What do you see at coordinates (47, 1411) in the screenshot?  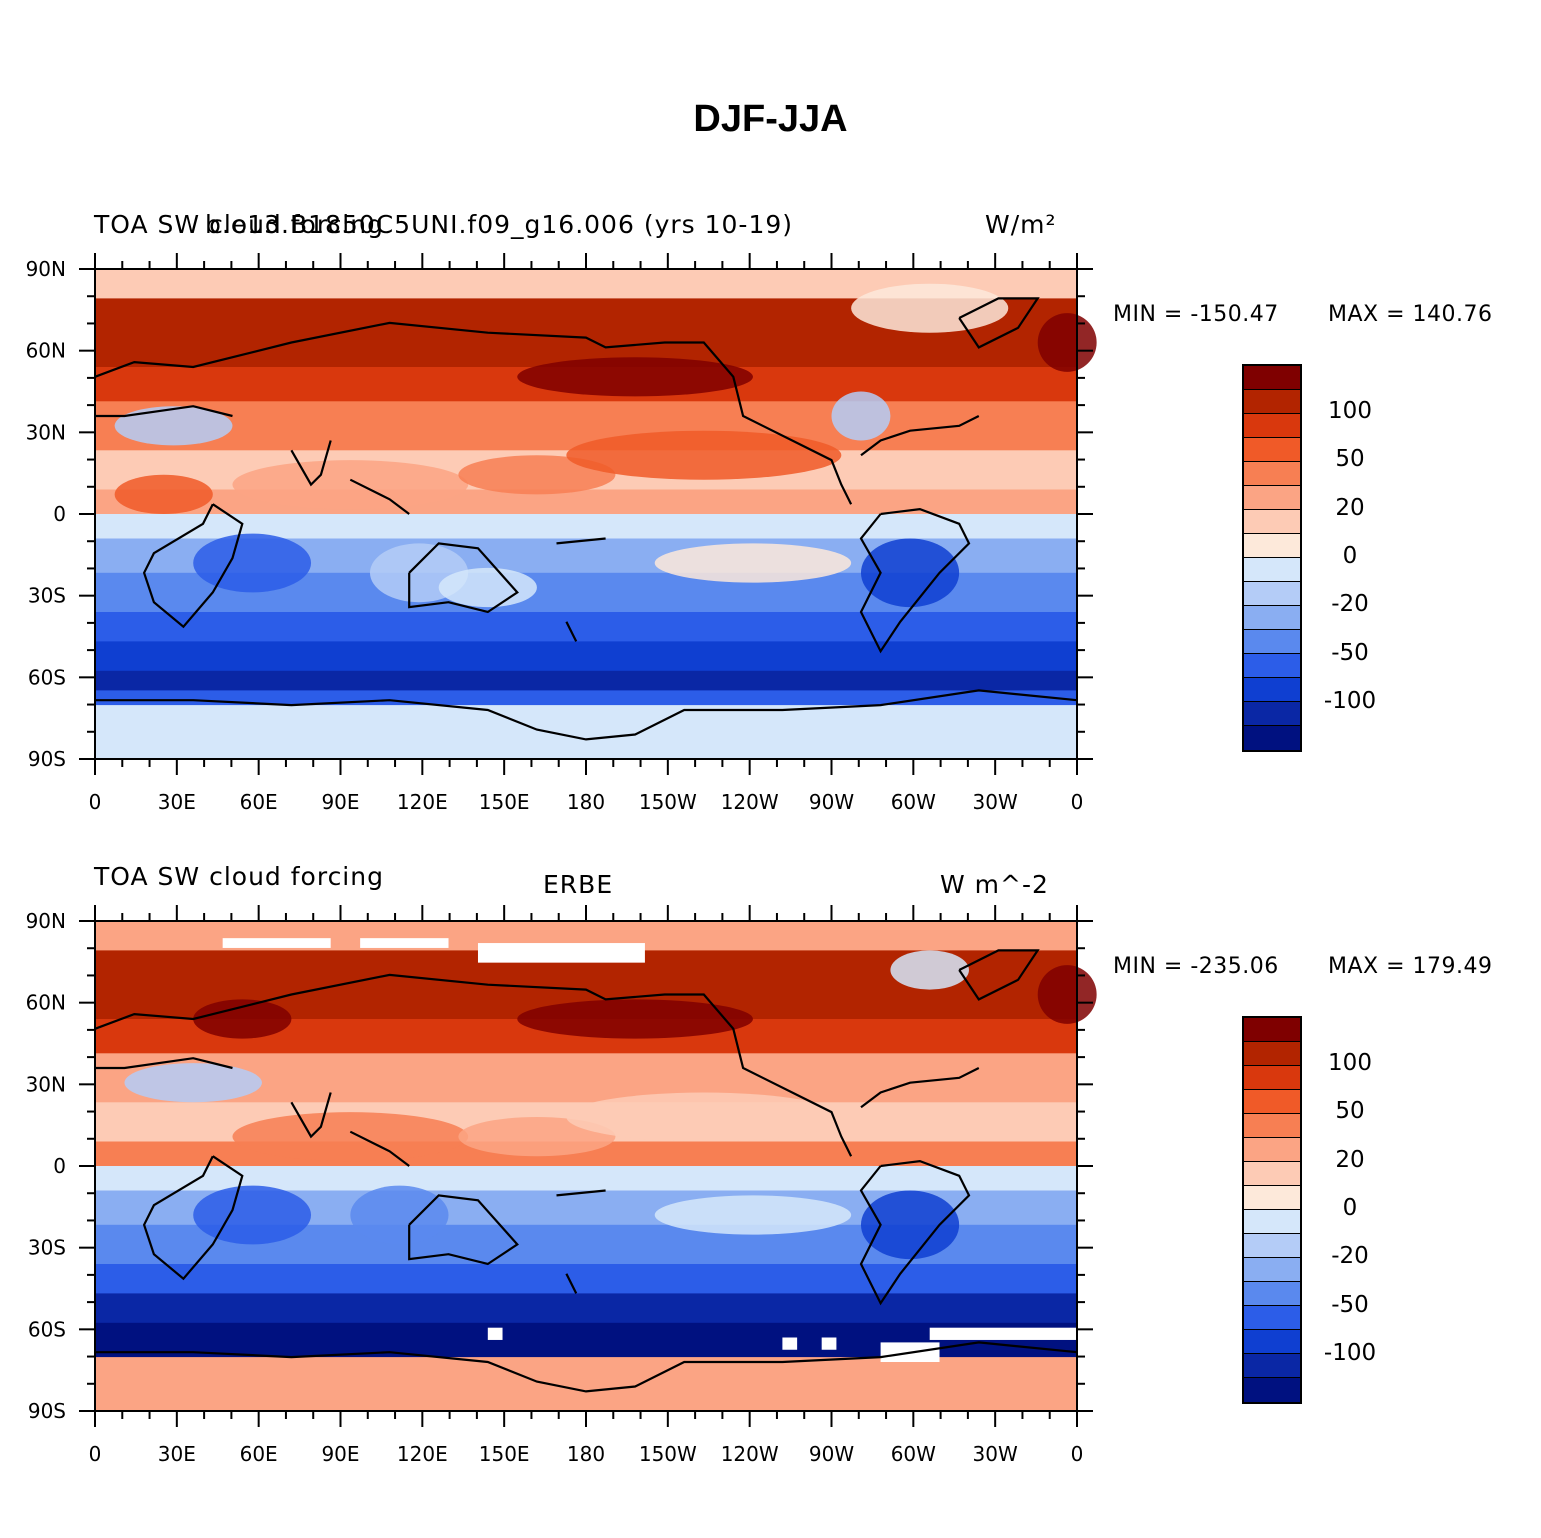 I see `lat-tick-label: 90S` at bounding box center [47, 1411].